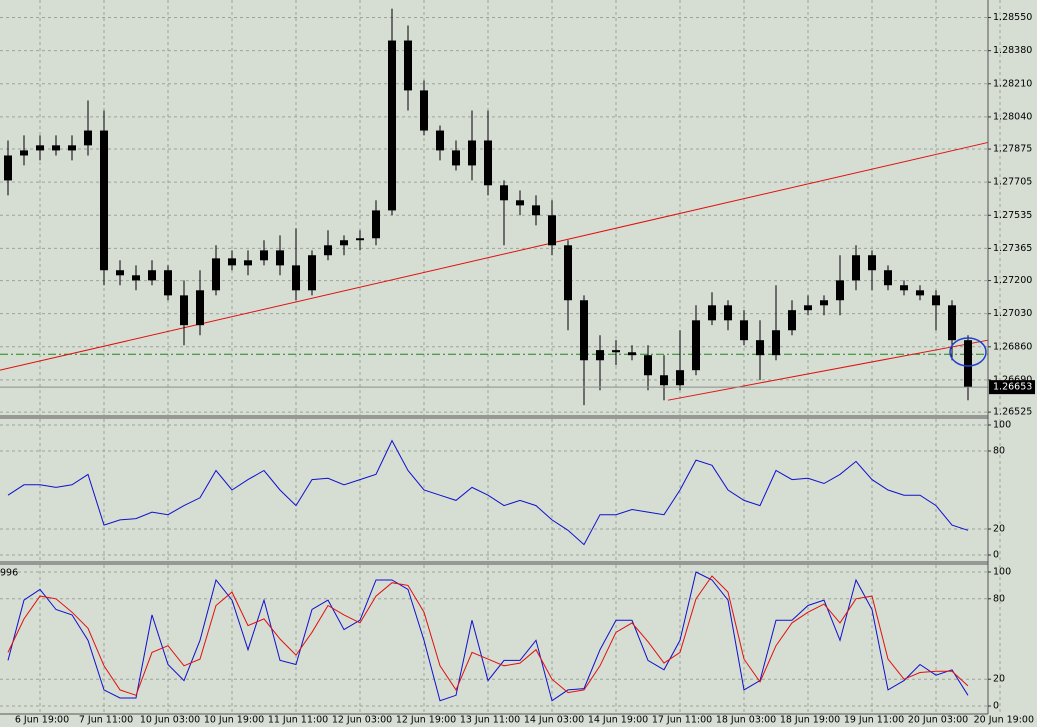 This screenshot has height=727, width=1037. Describe the element at coordinates (746, 720) in the screenshot. I see `x-tick-label: 18 Jun 03:00` at that location.